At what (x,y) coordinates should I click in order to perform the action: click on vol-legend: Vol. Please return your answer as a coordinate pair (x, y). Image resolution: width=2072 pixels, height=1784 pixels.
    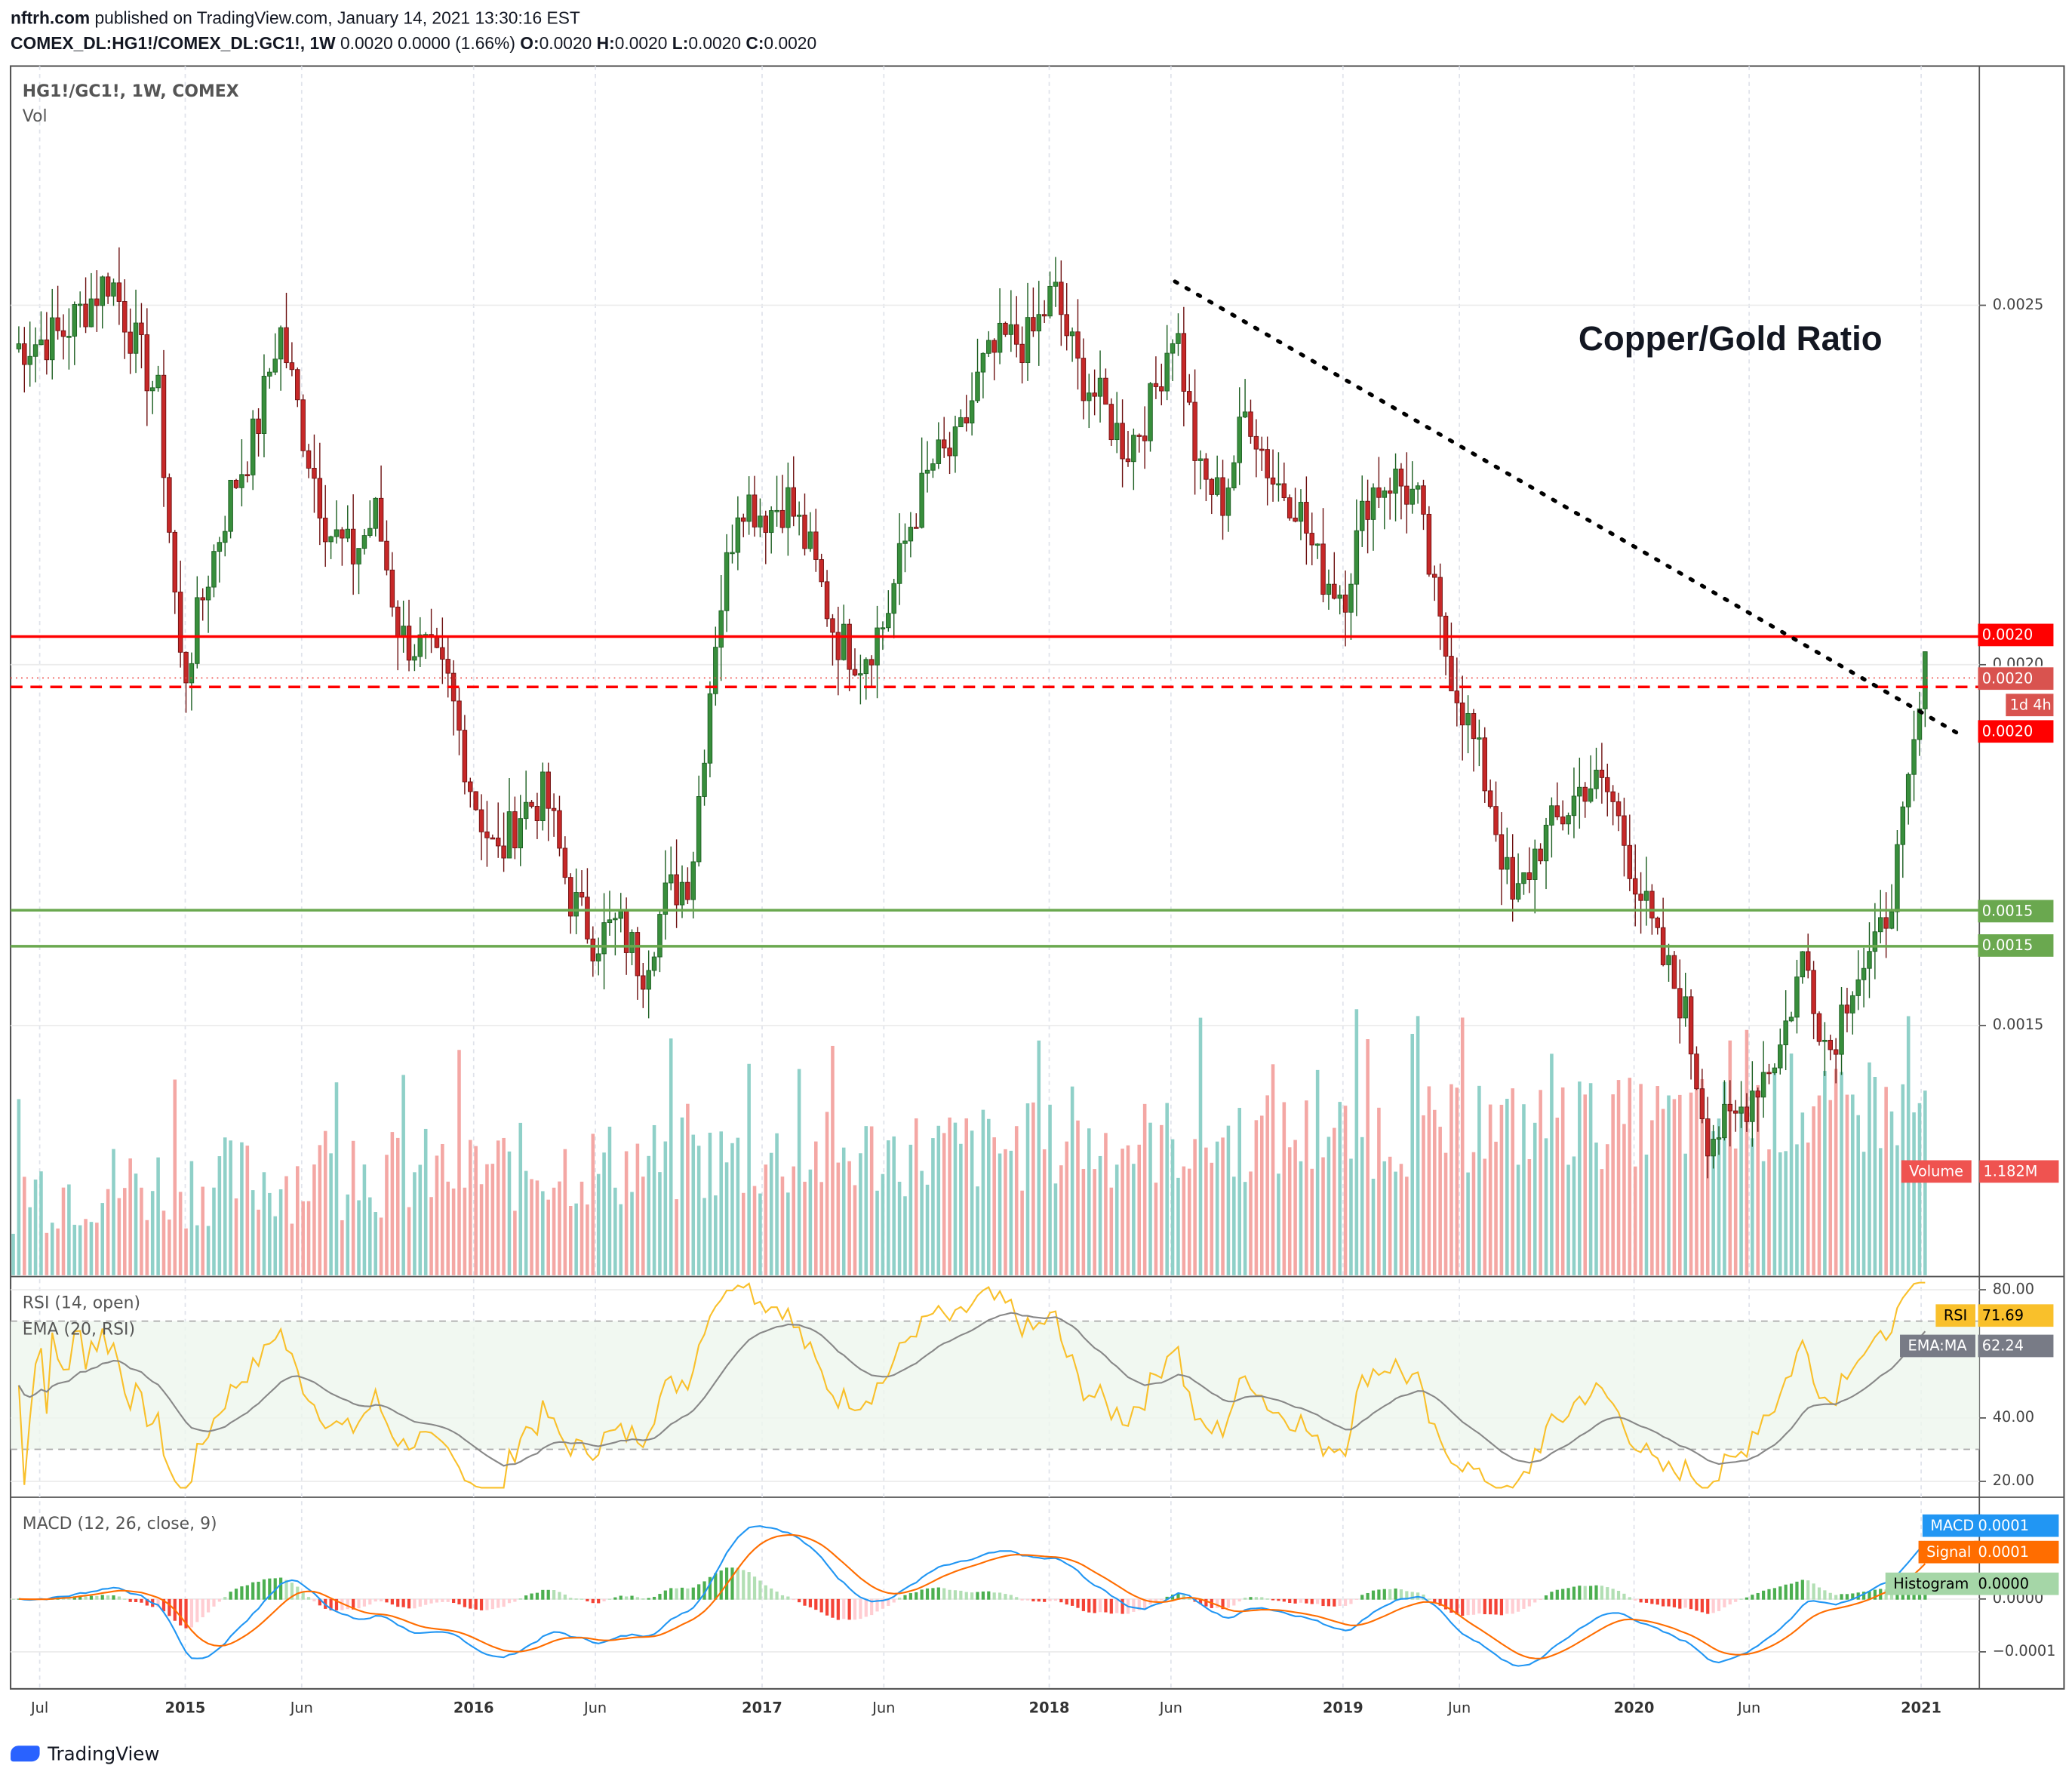
    Looking at the image, I should click on (35, 116).